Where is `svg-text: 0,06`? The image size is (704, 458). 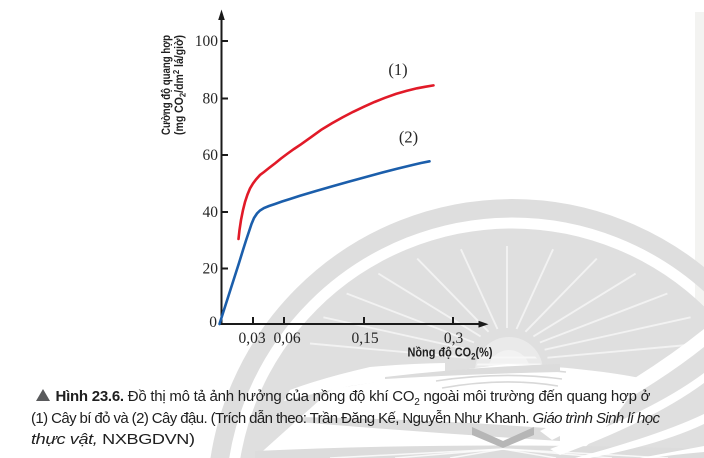 svg-text: 0,06 is located at coordinates (286, 338).